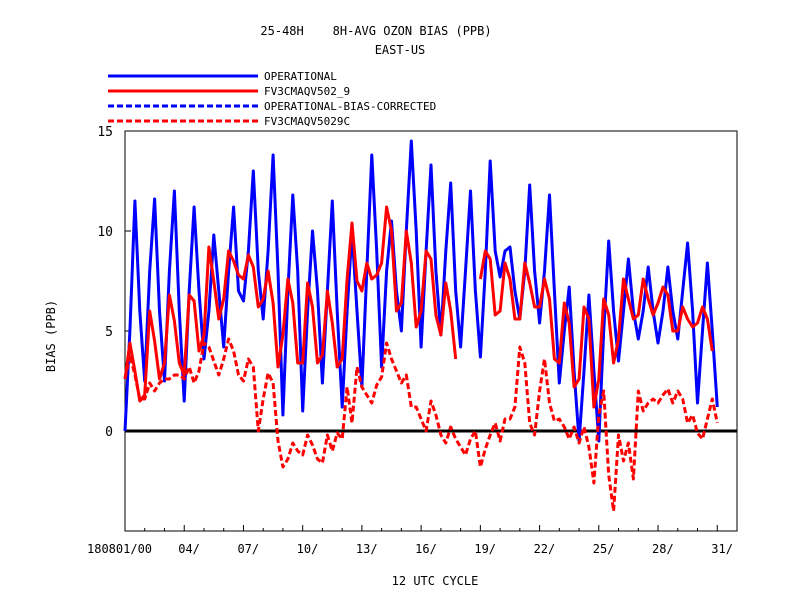 The image size is (792, 612). What do you see at coordinates (51, 336) in the screenshot?
I see `y-axis-label: BIAS (PPB)` at bounding box center [51, 336].